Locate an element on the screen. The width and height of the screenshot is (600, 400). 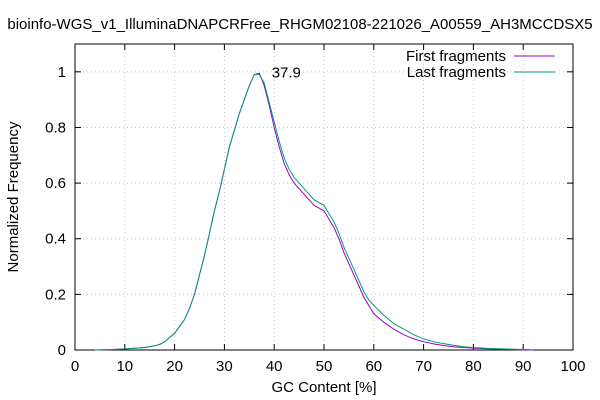
x-tick-label: 20 is located at coordinates (174, 366).